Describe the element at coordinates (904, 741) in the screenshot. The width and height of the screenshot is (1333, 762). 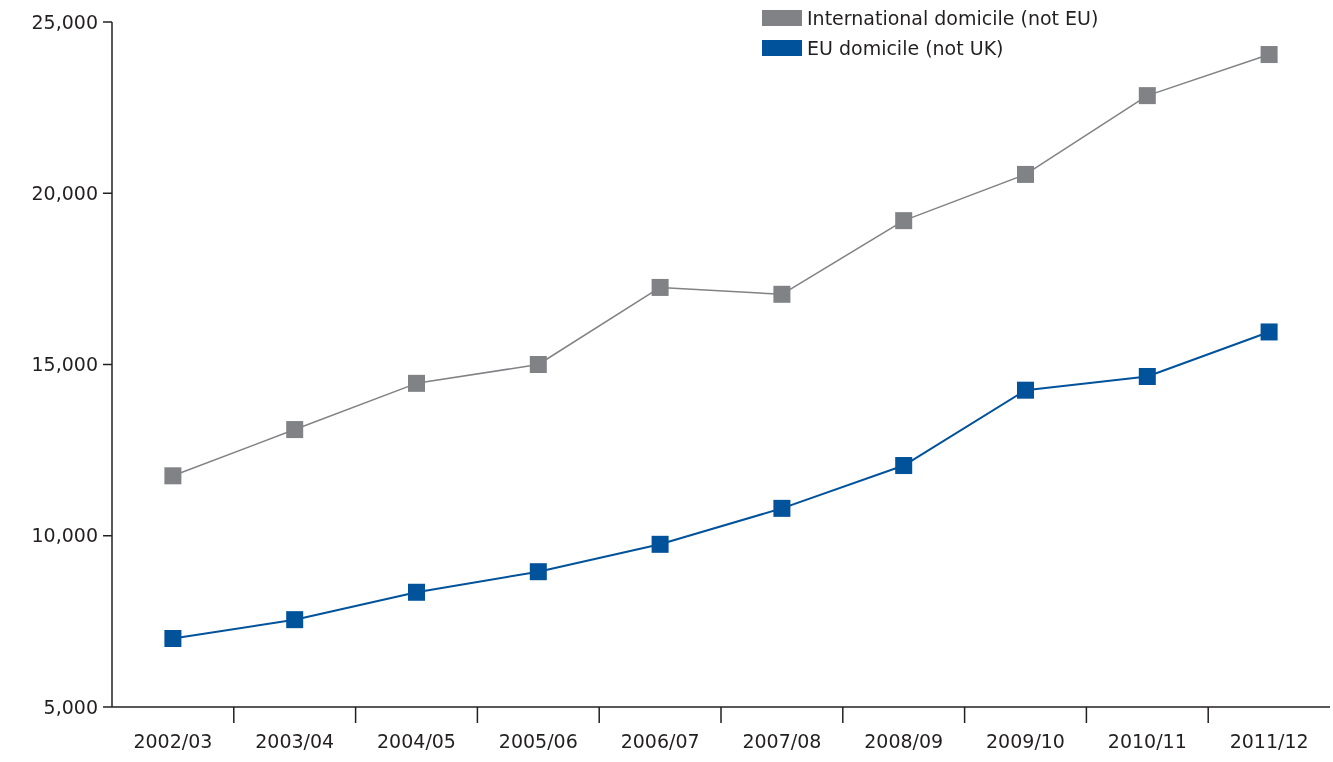
I see `x-tick-label: 2008/09` at that location.